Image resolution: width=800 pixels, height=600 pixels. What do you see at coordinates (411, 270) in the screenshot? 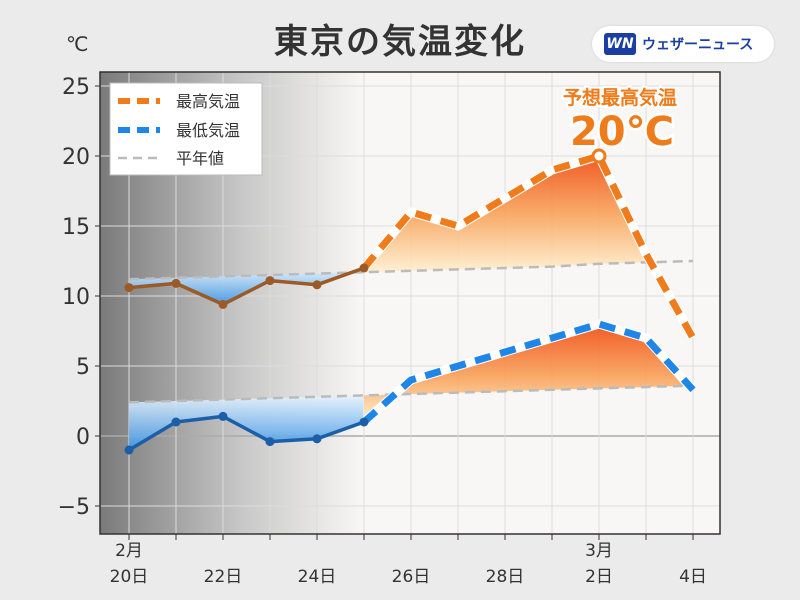
I see `normal-high-line` at bounding box center [411, 270].